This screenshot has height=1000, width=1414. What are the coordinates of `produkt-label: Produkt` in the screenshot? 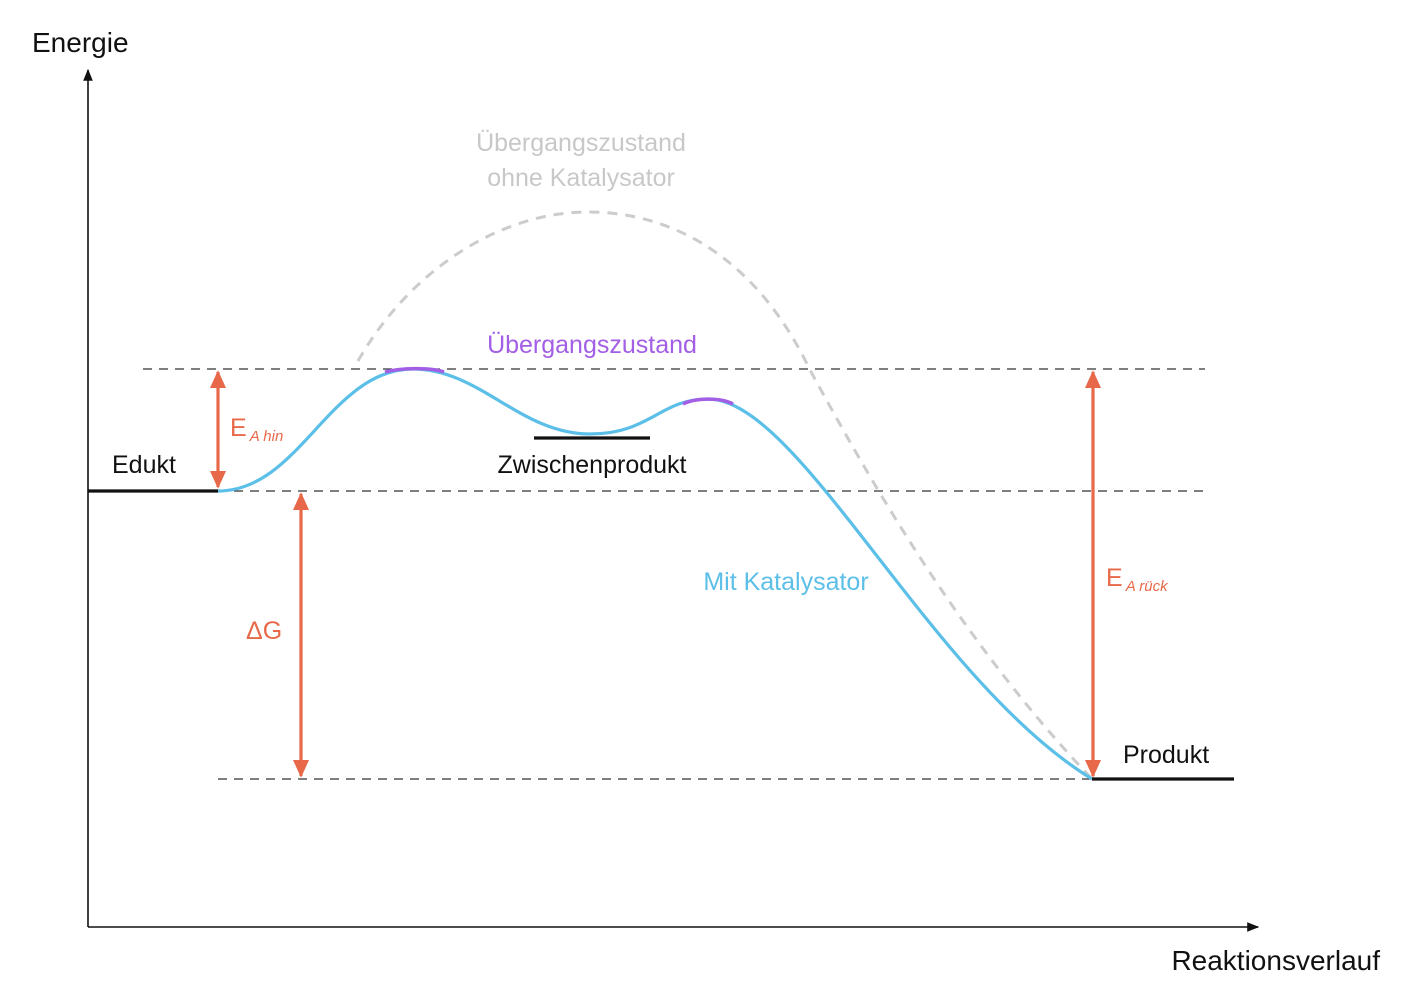 It's located at (1166, 755).